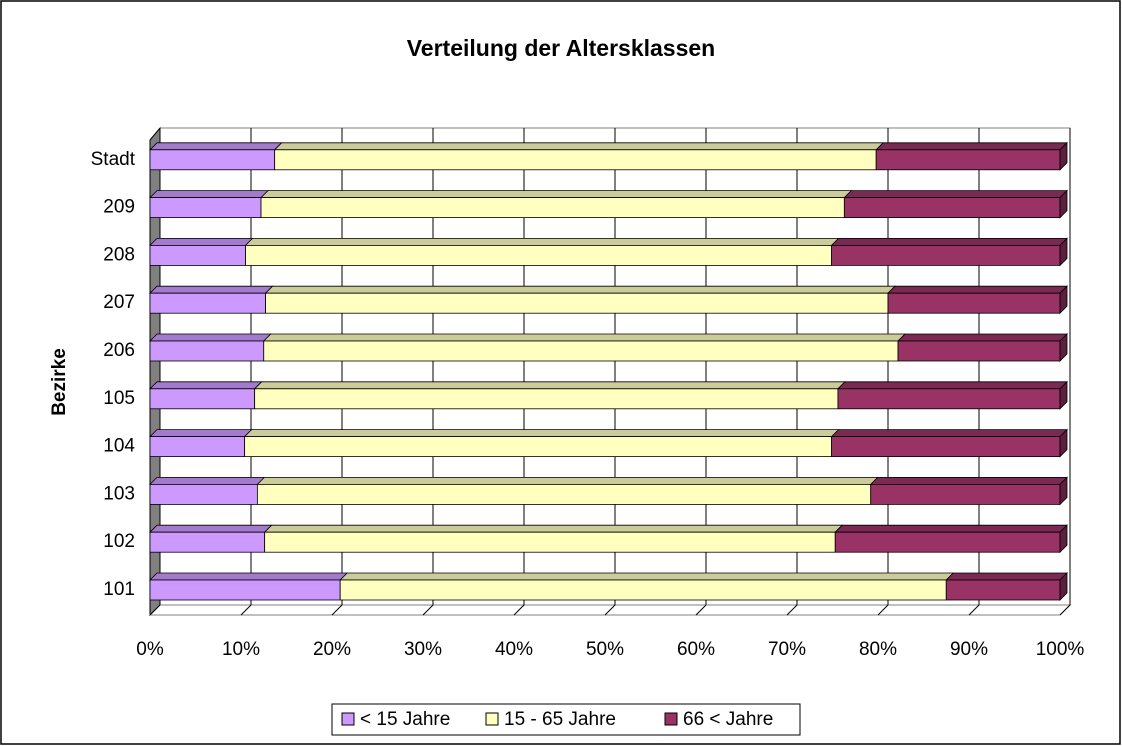 The height and width of the screenshot is (746, 1122). I want to click on y-tick-label: 208, so click(119, 254).